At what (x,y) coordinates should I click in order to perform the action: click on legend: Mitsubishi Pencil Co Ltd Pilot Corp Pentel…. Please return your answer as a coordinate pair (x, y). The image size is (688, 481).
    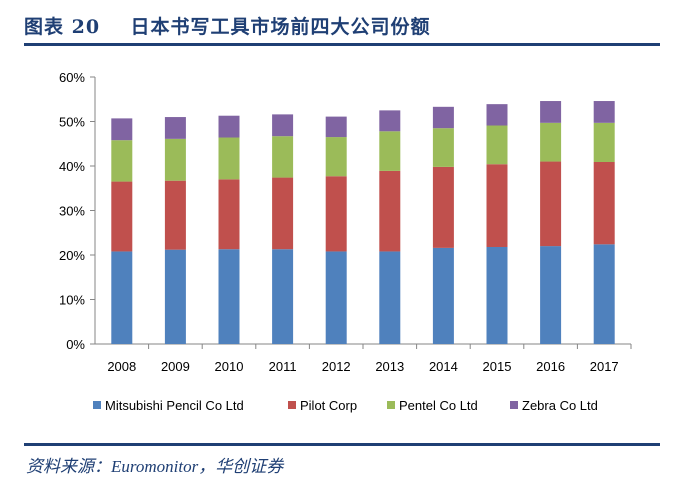
    Looking at the image, I should click on (345, 405).